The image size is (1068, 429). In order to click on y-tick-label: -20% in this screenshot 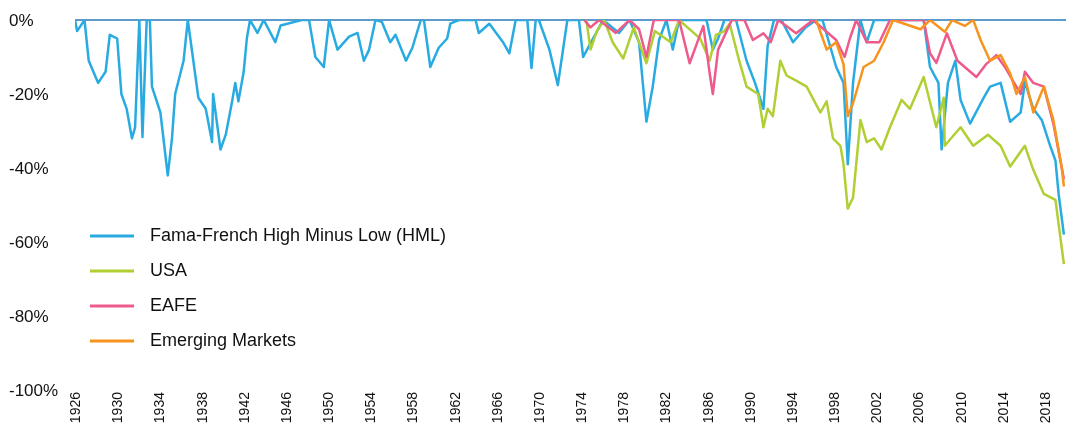, I will do `click(29, 95)`.